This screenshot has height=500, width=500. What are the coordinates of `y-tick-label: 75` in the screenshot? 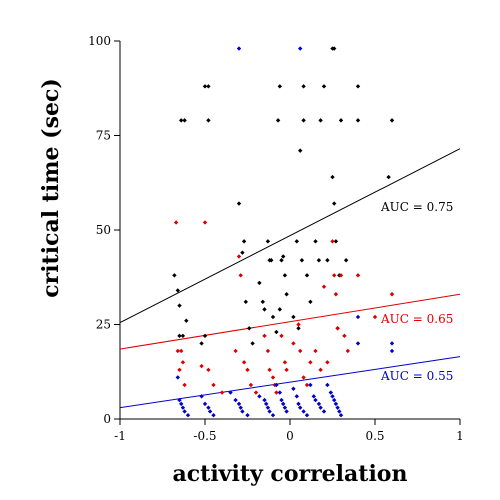 It's located at (103, 136).